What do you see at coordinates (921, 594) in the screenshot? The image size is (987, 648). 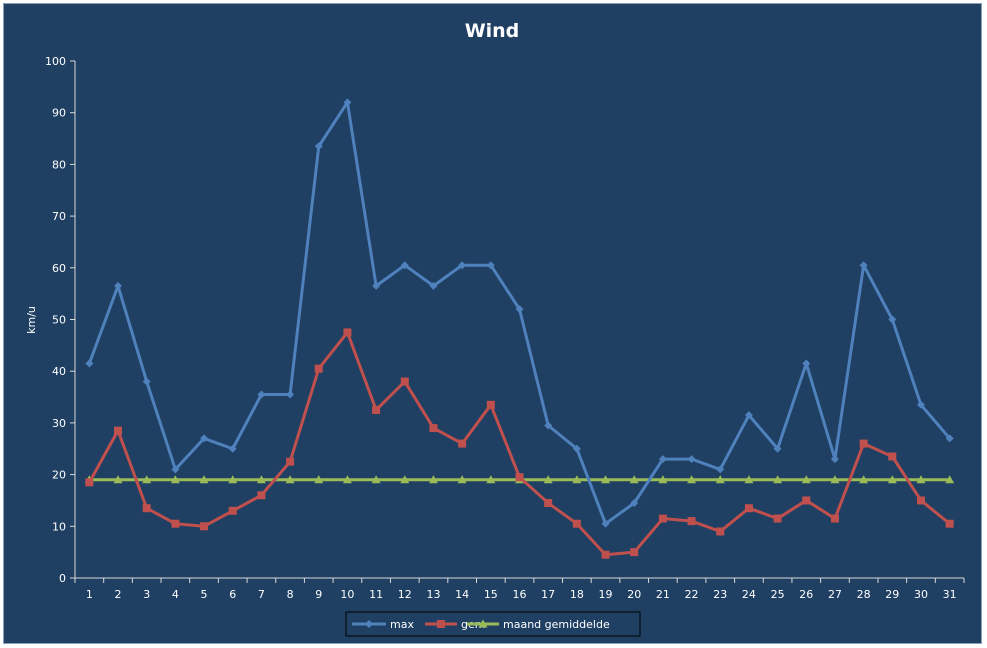 I see `x-tick-label: 30` at bounding box center [921, 594].